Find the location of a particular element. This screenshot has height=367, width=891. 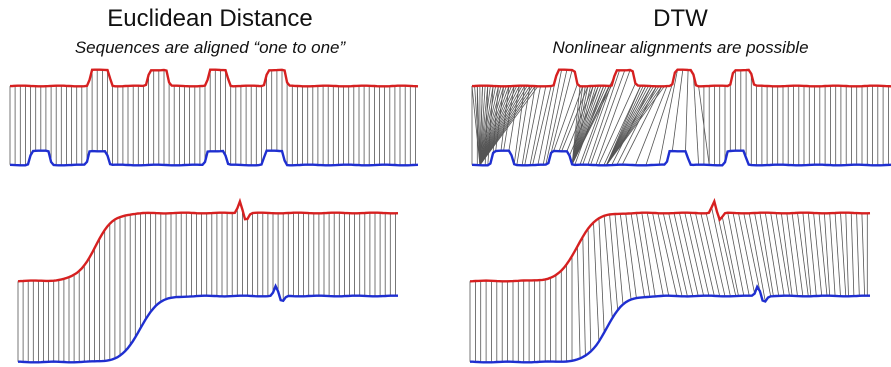

euclidean-title: Euclidean Distance is located at coordinates (210, 18).